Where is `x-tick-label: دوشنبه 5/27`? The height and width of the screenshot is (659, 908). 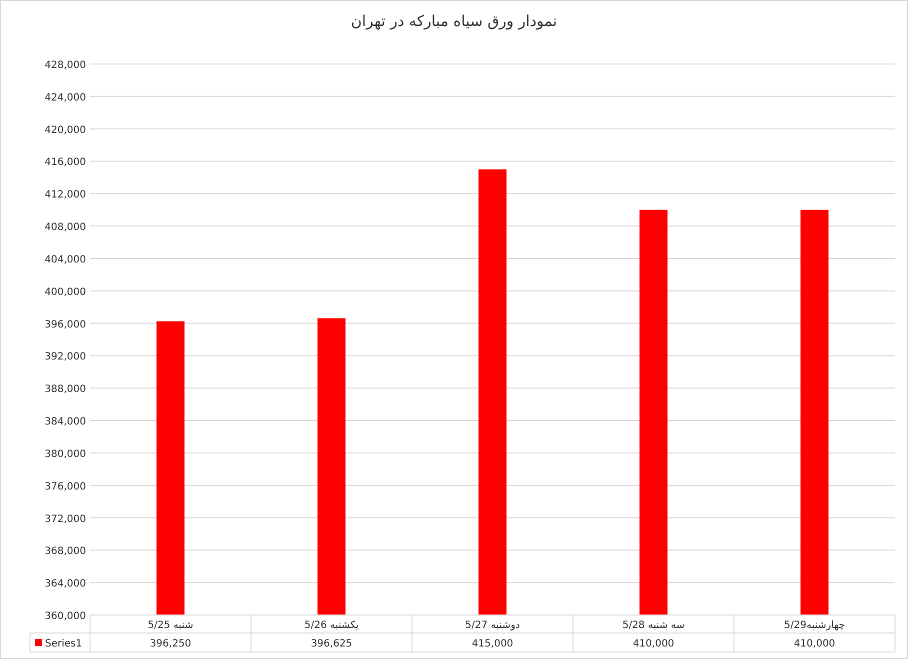
x-tick-label: دوشنبه 5/27 is located at coordinates (492, 625).